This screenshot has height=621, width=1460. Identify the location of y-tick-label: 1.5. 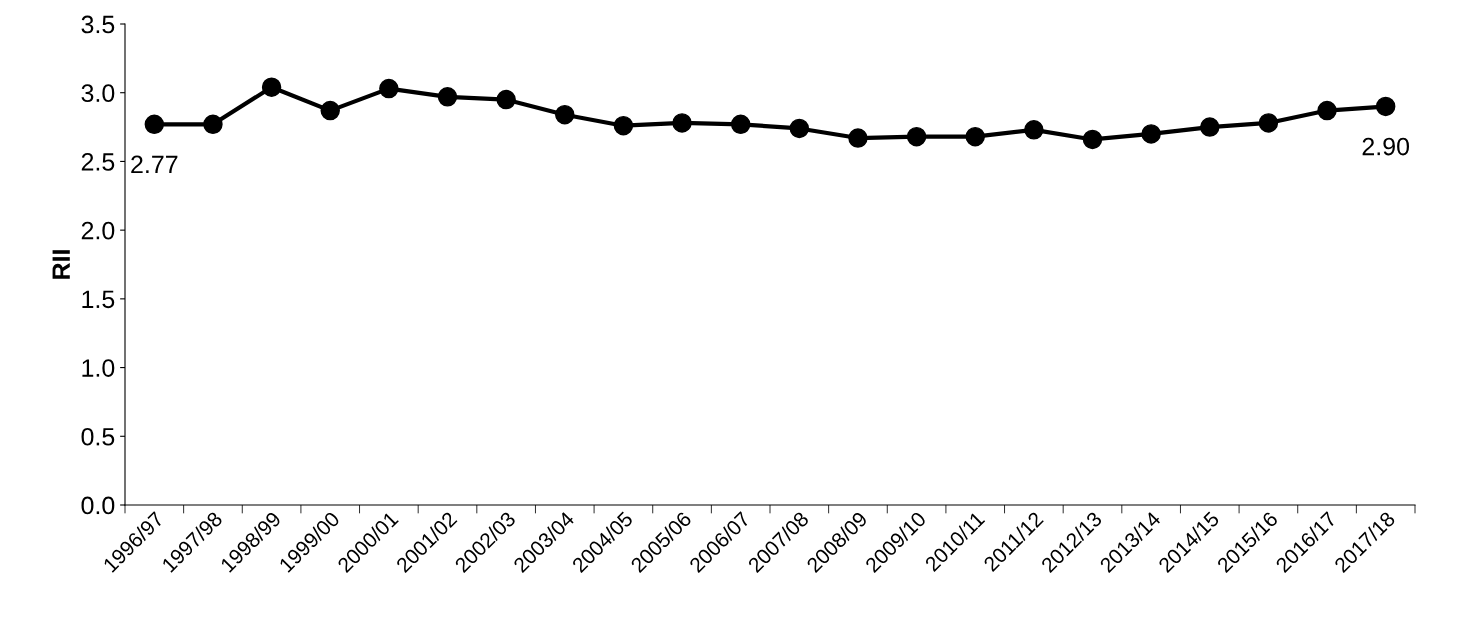
(98, 299).